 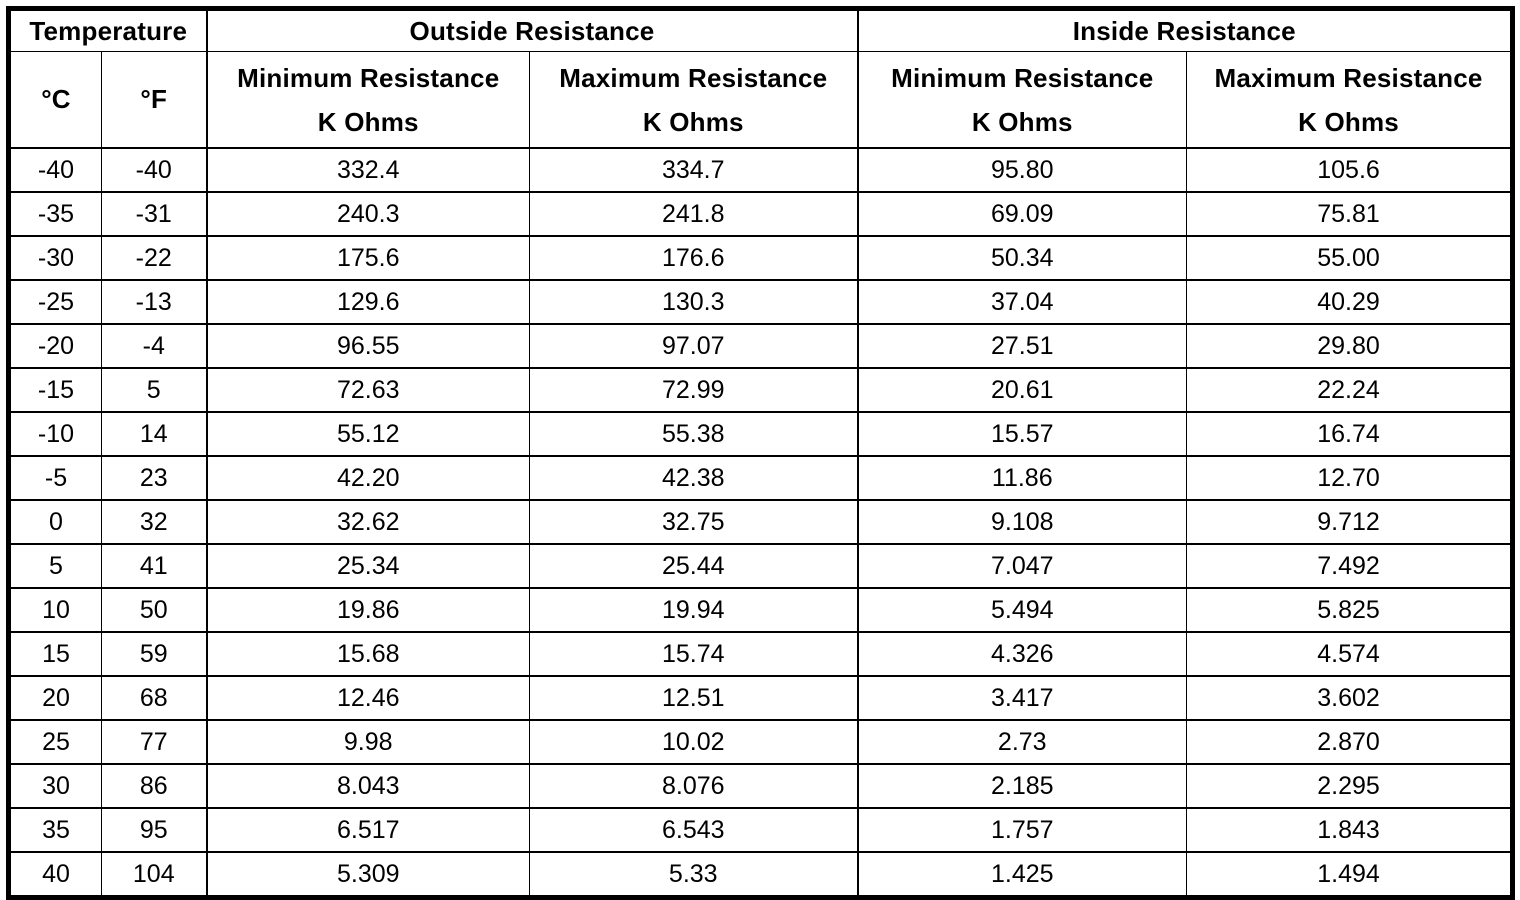 I want to click on cell-fahrenheit: 104, so click(x=154, y=875).